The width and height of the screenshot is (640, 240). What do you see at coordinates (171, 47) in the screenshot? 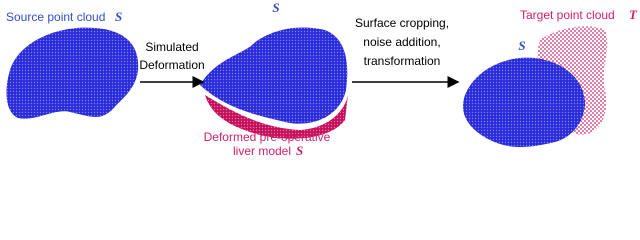
I see `step-text: Simulated` at bounding box center [171, 47].